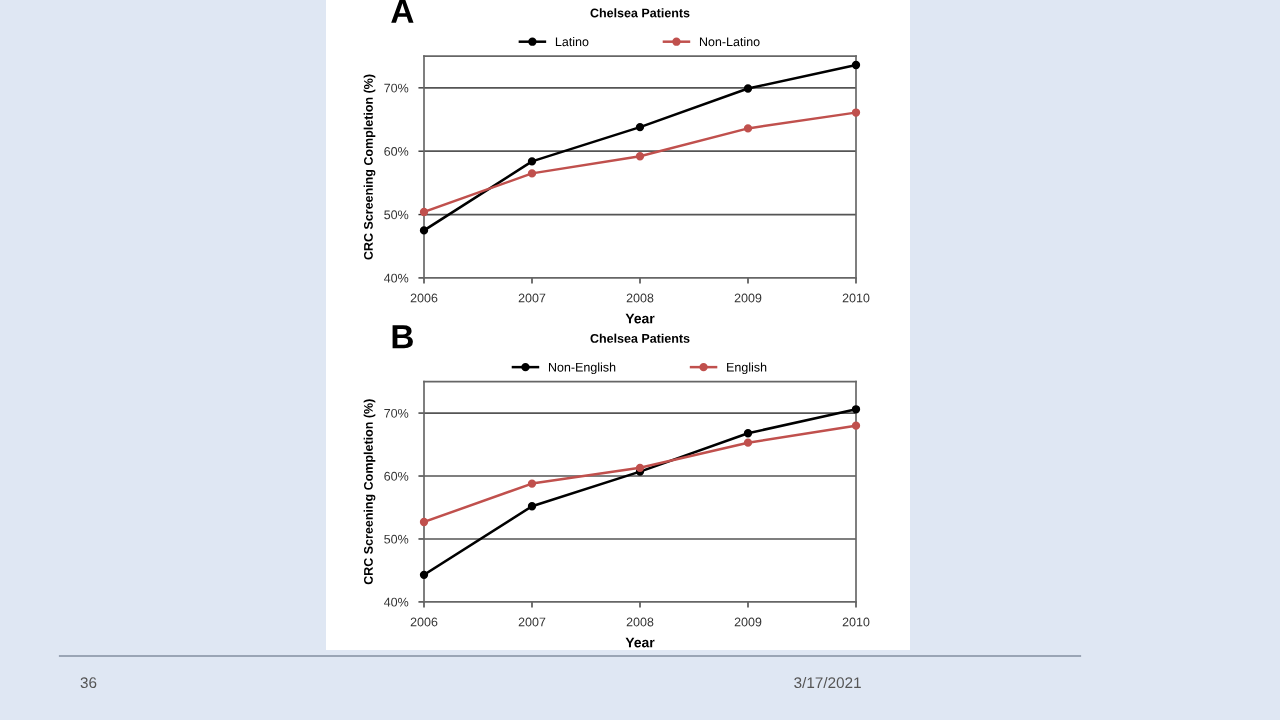 The image size is (1280, 720). What do you see at coordinates (402, 337) in the screenshot?
I see `chart-subtitle: B` at bounding box center [402, 337].